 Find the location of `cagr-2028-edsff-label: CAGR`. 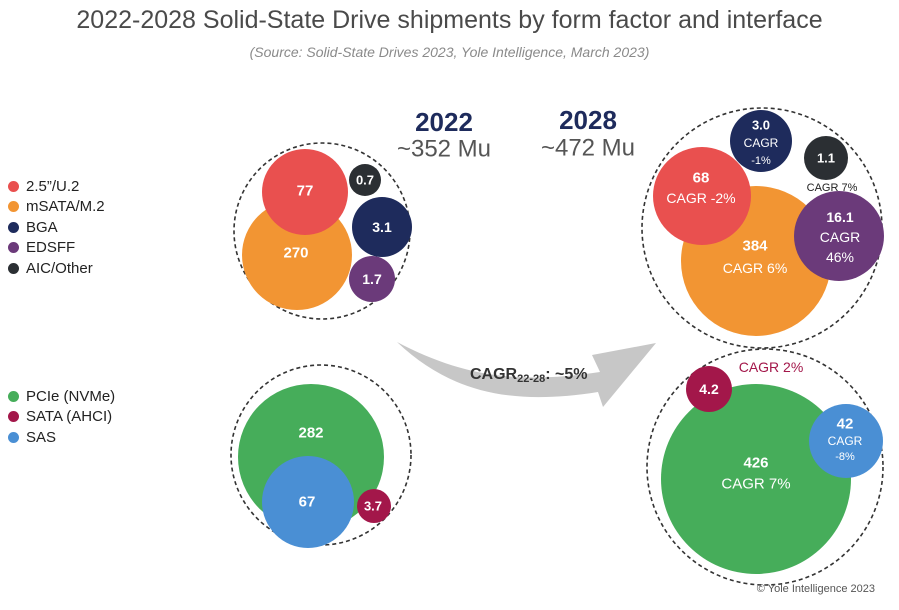

cagr-2028-edsff-label: CAGR is located at coordinates (840, 237).